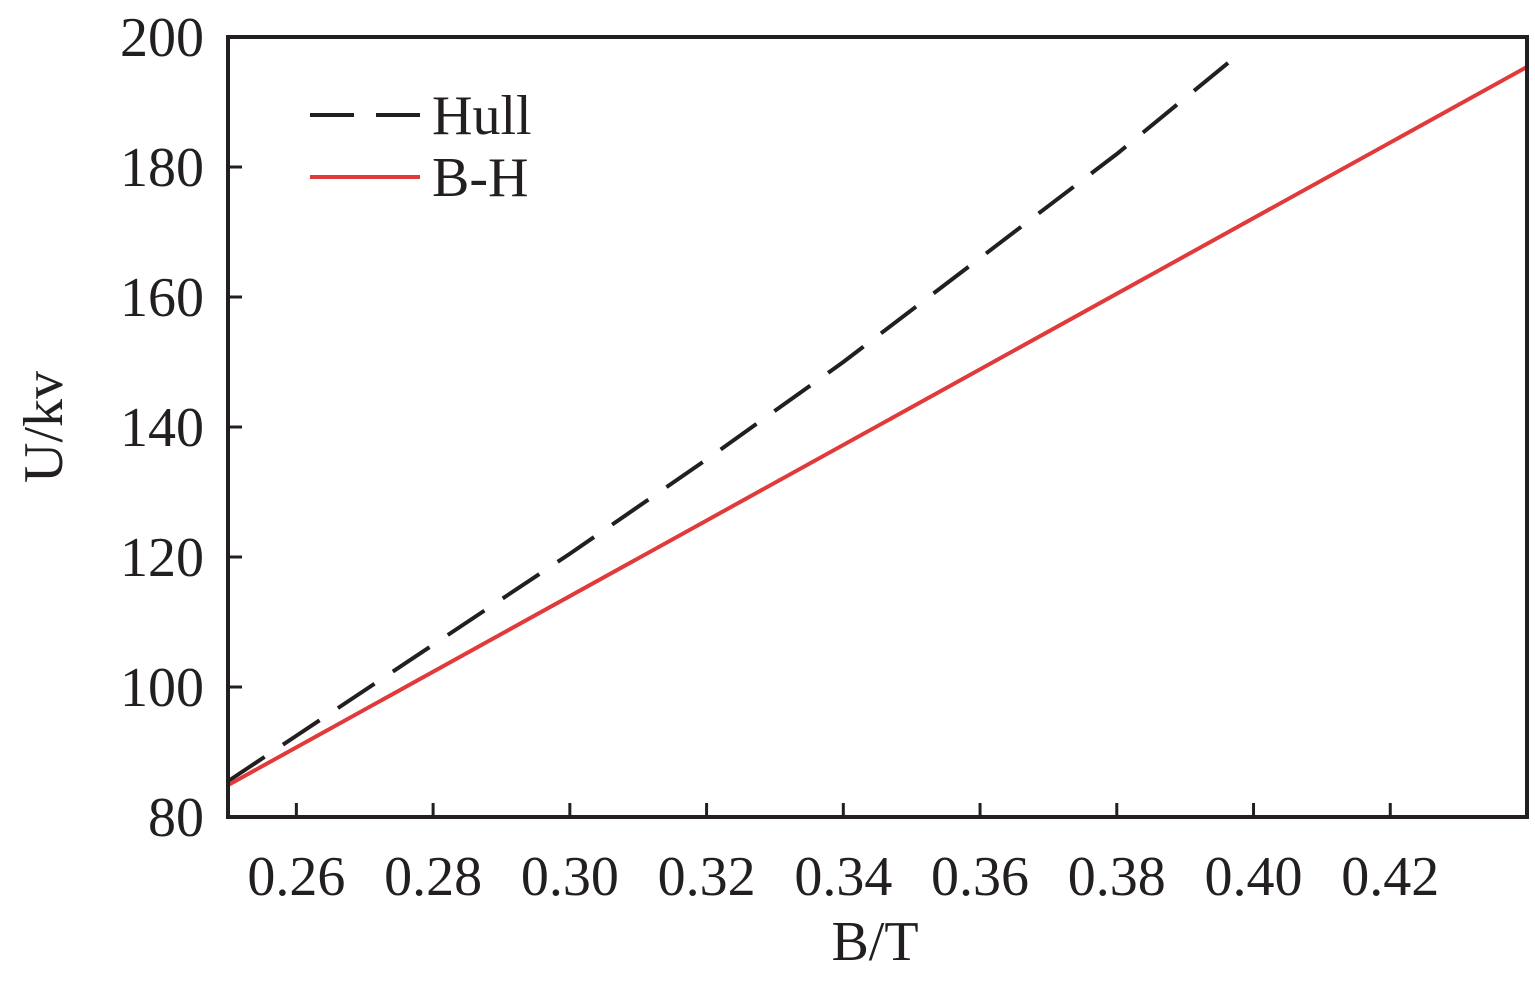 This screenshot has height=996, width=1535. What do you see at coordinates (874, 942) in the screenshot?
I see `x-axis-label: B/T` at bounding box center [874, 942].